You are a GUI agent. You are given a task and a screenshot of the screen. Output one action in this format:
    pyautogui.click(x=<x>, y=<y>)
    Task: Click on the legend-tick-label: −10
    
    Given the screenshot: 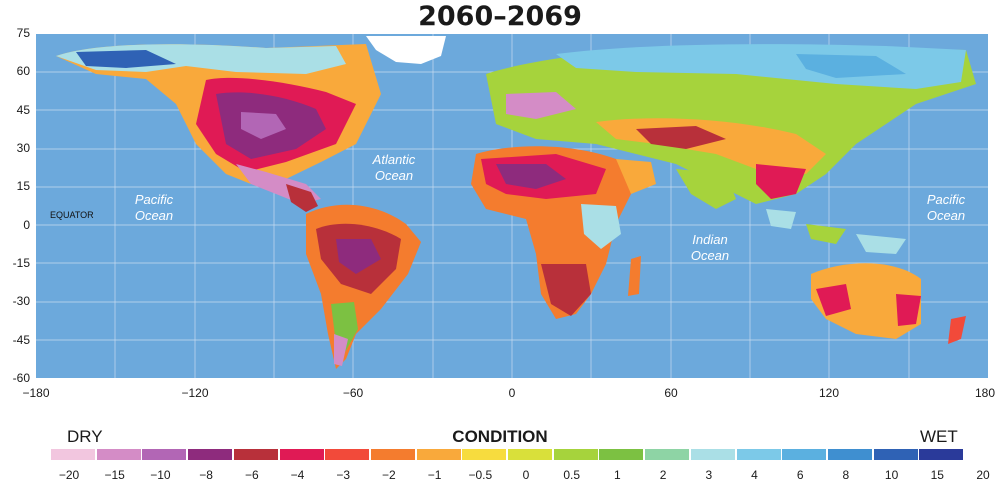 What is the action you would take?
    pyautogui.click(x=160, y=475)
    